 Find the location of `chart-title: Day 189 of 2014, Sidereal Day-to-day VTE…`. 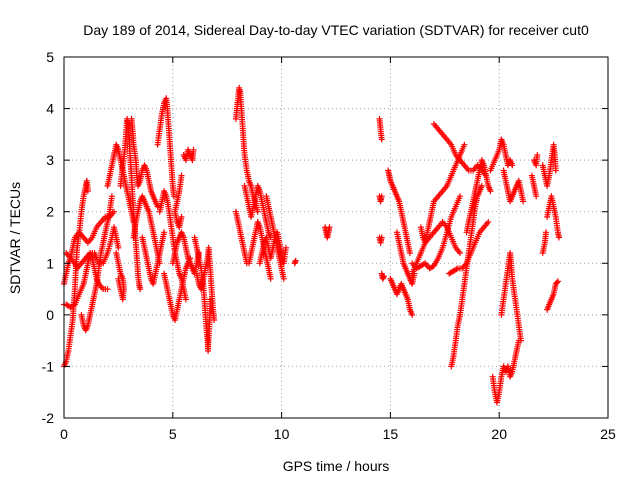

chart-title: Day 189 of 2014, Sidereal Day-to-day VTE… is located at coordinates (336, 30).